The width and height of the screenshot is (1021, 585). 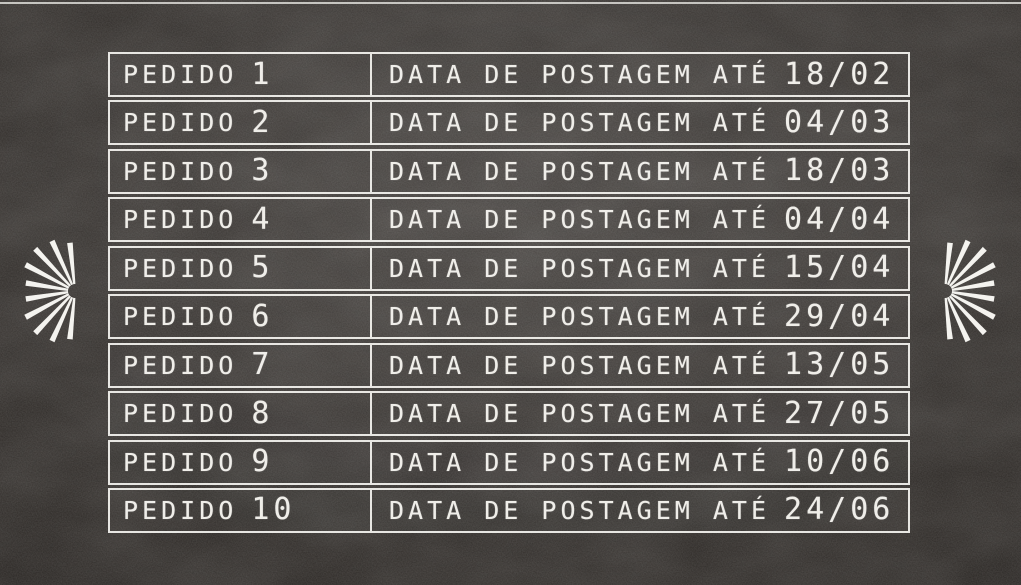 I want to click on posting-cell: DATA DE POSTAGEM ATÉ 13/05, so click(x=640, y=365).